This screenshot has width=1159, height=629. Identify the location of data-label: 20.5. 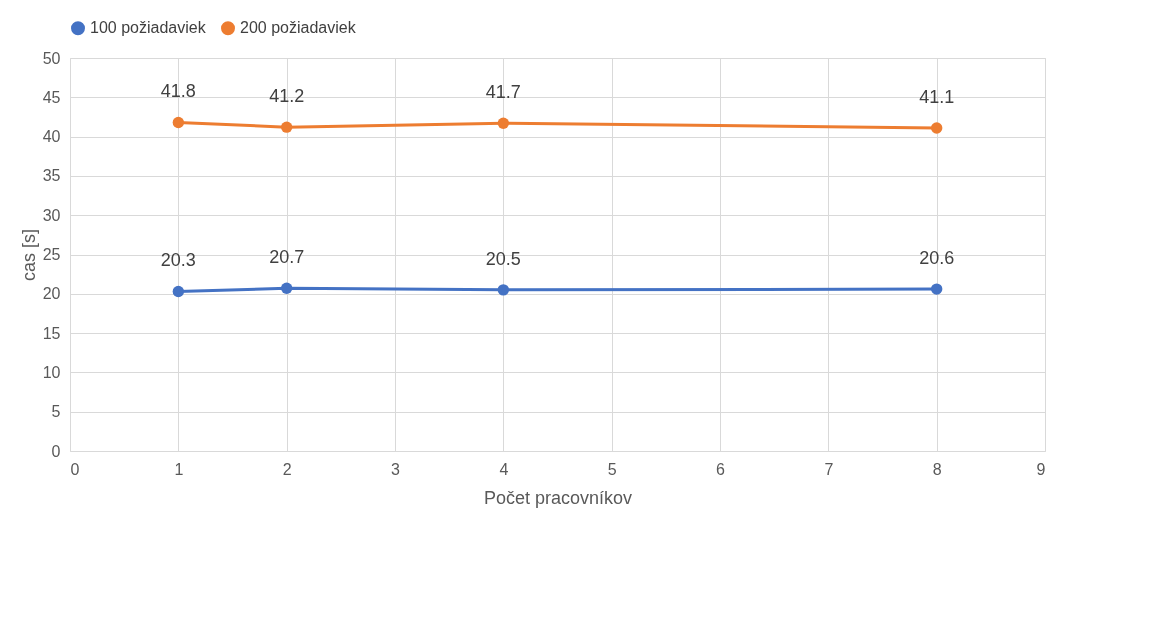
(503, 258).